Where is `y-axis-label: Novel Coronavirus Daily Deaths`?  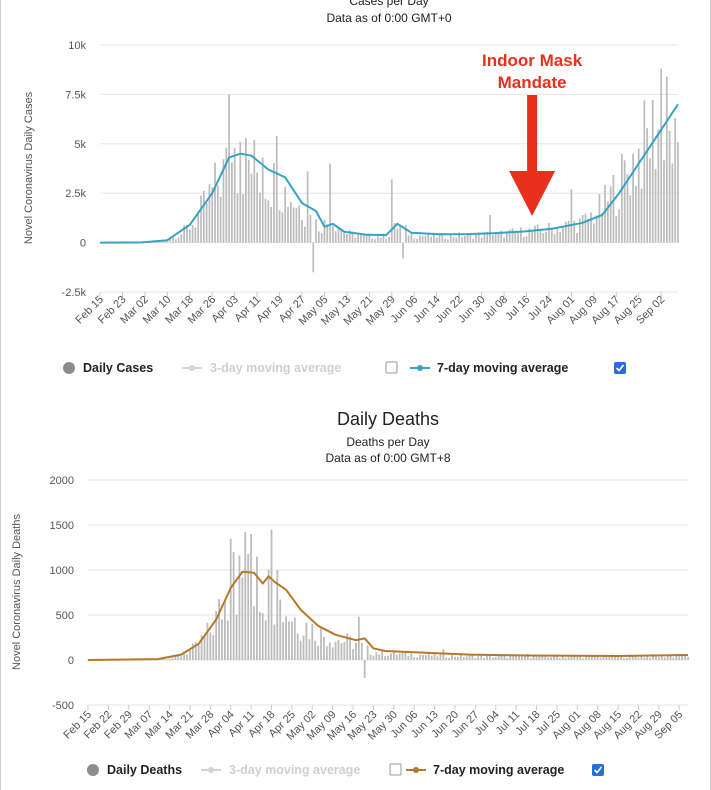 y-axis-label: Novel Coronavirus Daily Deaths is located at coordinates (17, 592).